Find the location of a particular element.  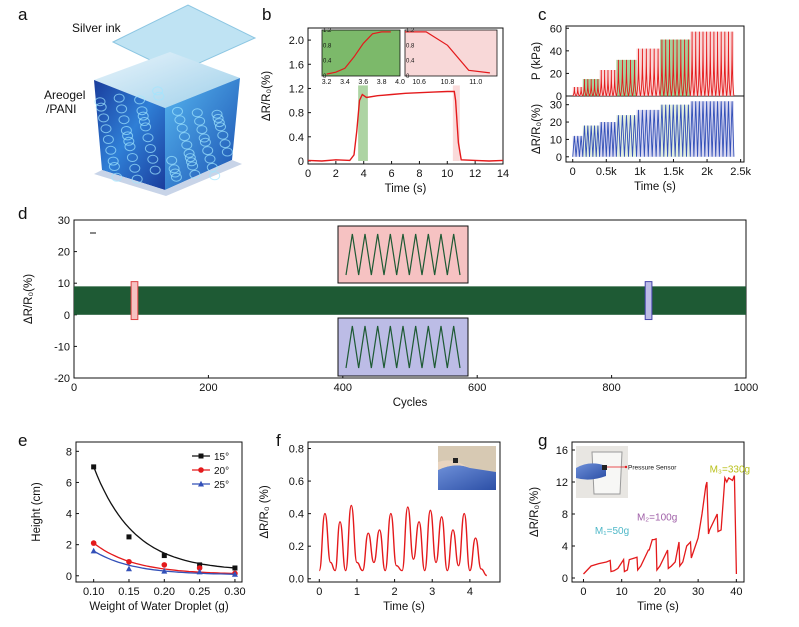

inset-y-tick-label: 1.2 is located at coordinates (410, 31).